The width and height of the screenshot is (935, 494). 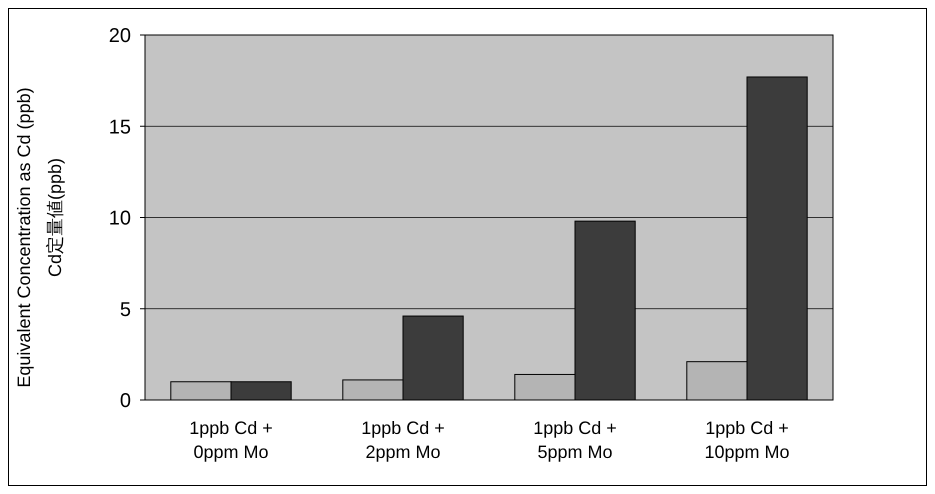 What do you see at coordinates (24, 237) in the screenshot?
I see `text: Equivalent Concentration as Cd (ppb)` at bounding box center [24, 237].